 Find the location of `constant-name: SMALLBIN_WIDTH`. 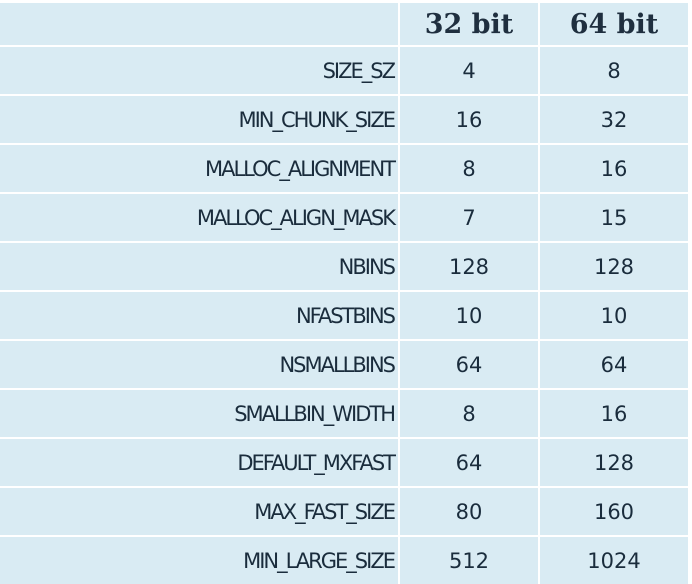

constant-name: SMALLBIN_WIDTH is located at coordinates (200, 414).